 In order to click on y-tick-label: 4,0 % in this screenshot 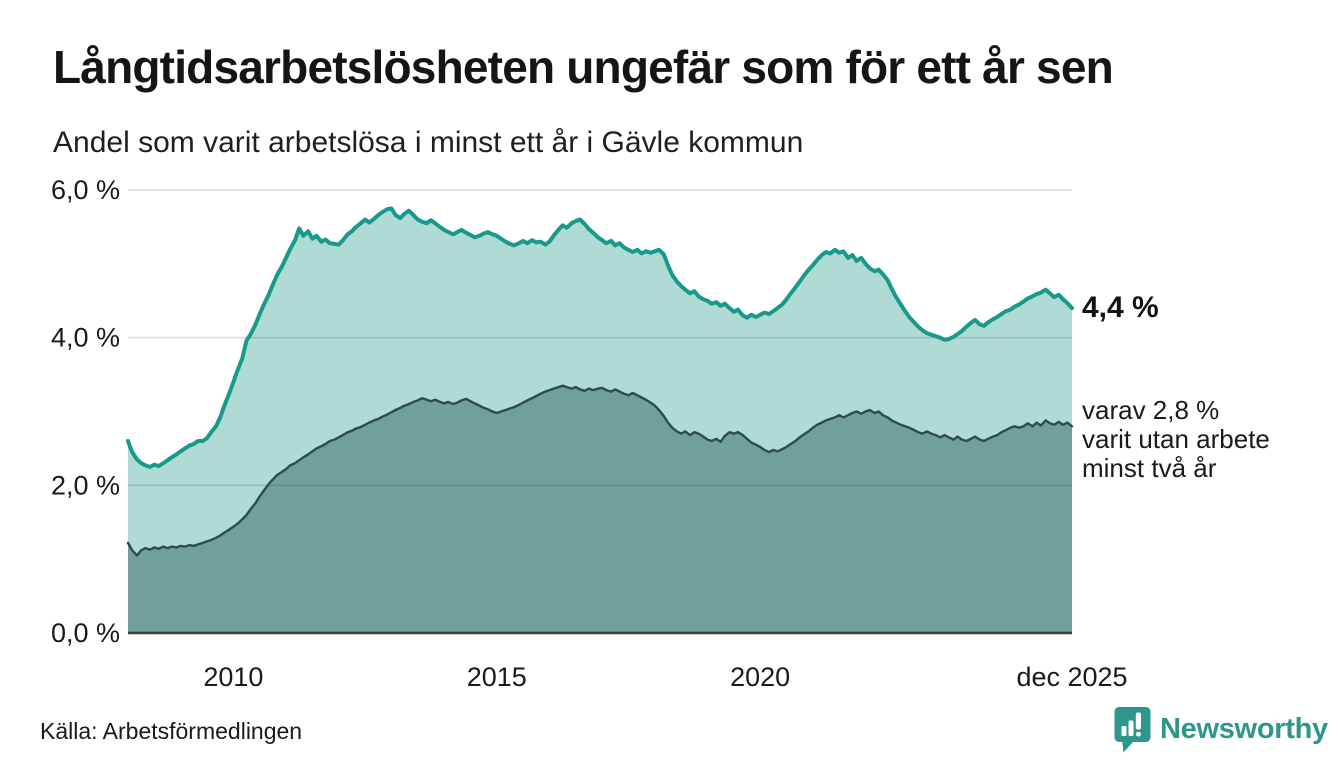, I will do `click(85, 338)`.